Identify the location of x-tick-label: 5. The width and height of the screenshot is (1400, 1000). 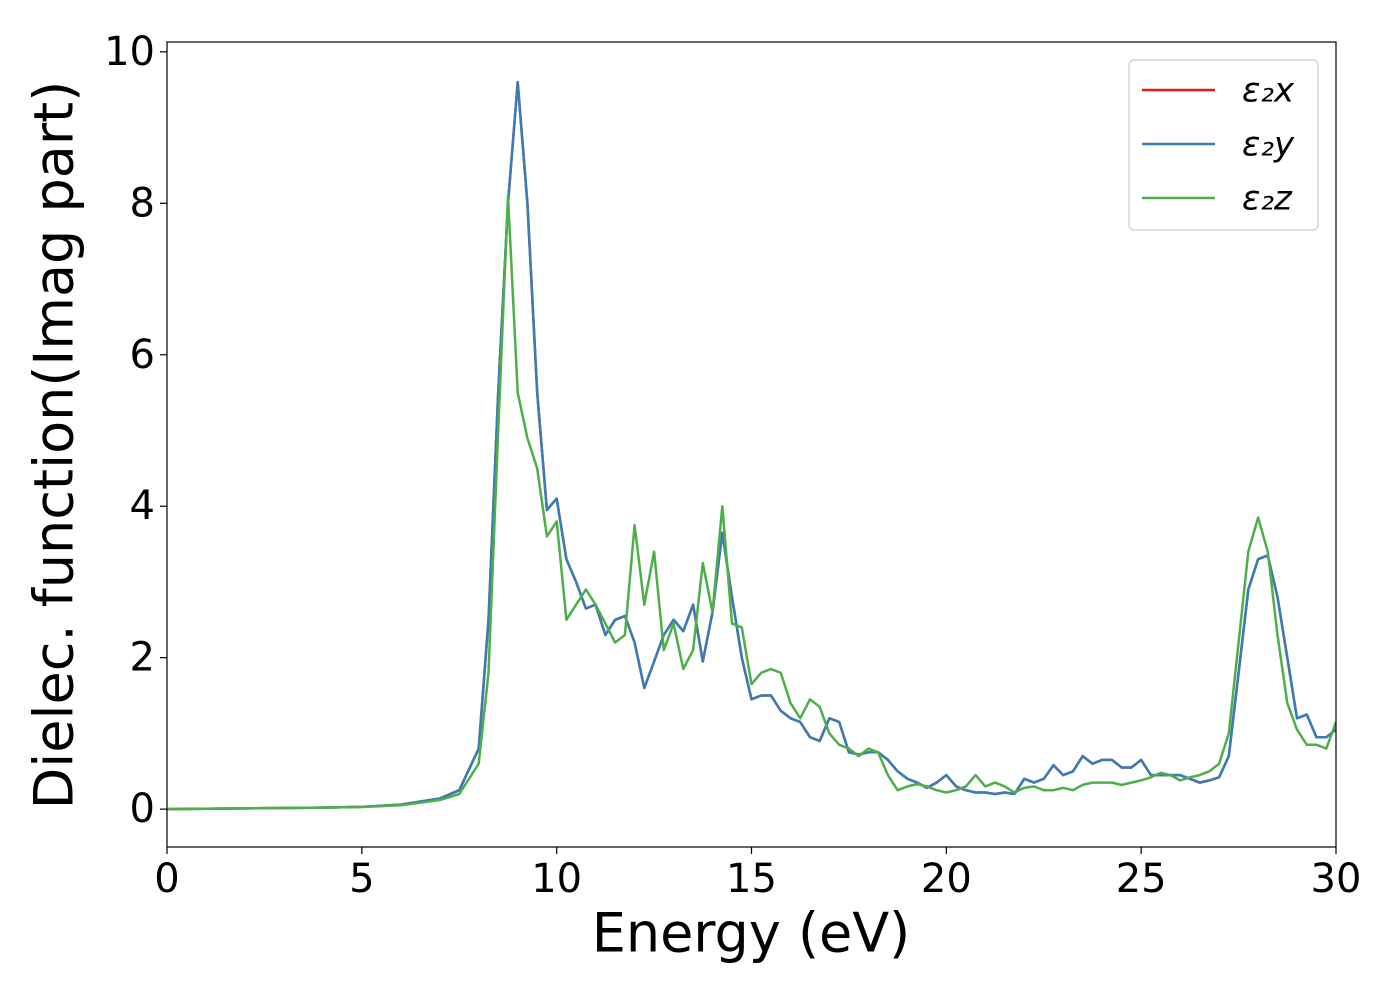
(361, 879).